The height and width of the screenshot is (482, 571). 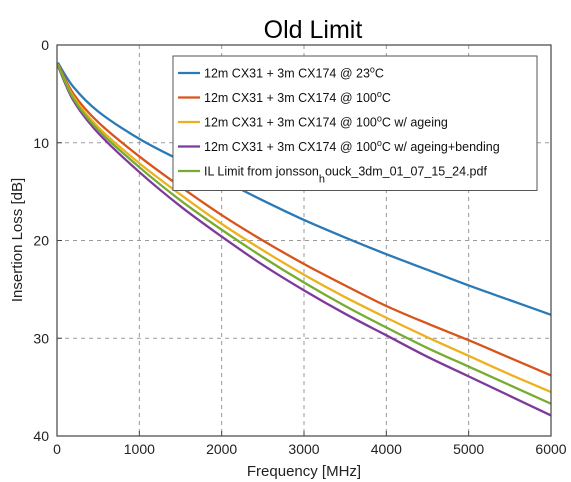 I want to click on x-tick-label: 1000, so click(x=139, y=449).